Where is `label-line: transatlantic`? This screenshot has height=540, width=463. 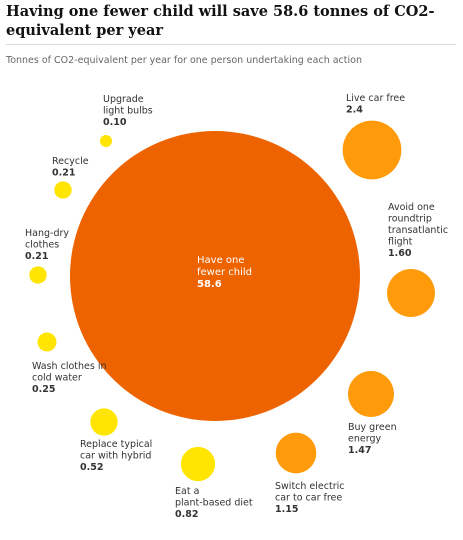
label-line: transatlantic is located at coordinates (418, 230).